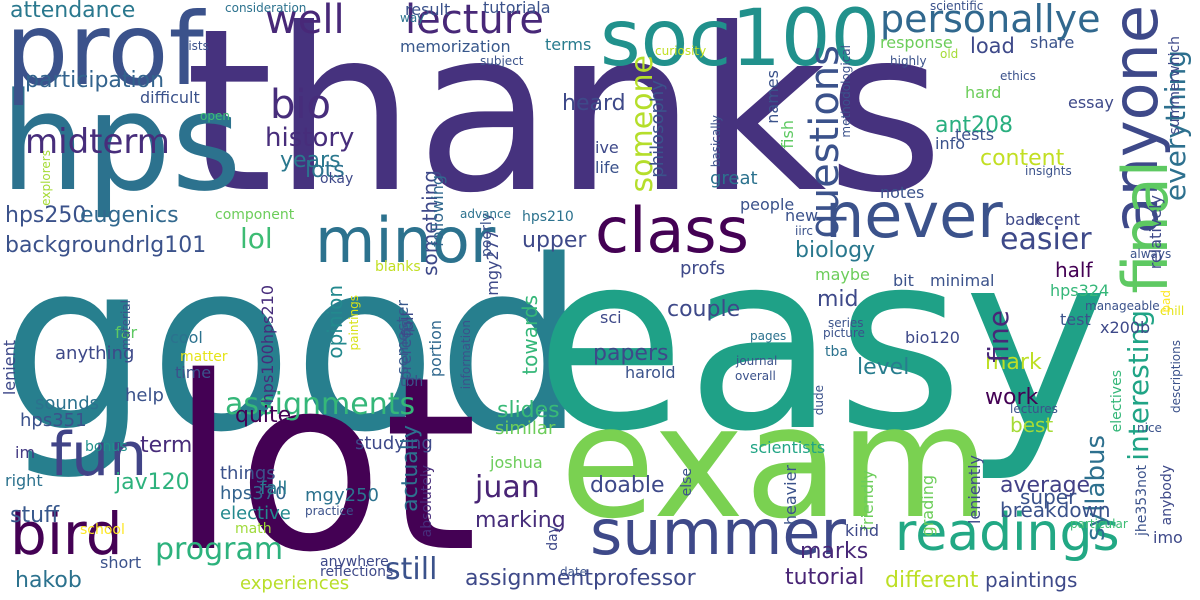 The height and width of the screenshot is (600, 1200). Describe the element at coordinates (474, 21) in the screenshot. I see `word-lecture: lecture` at that location.